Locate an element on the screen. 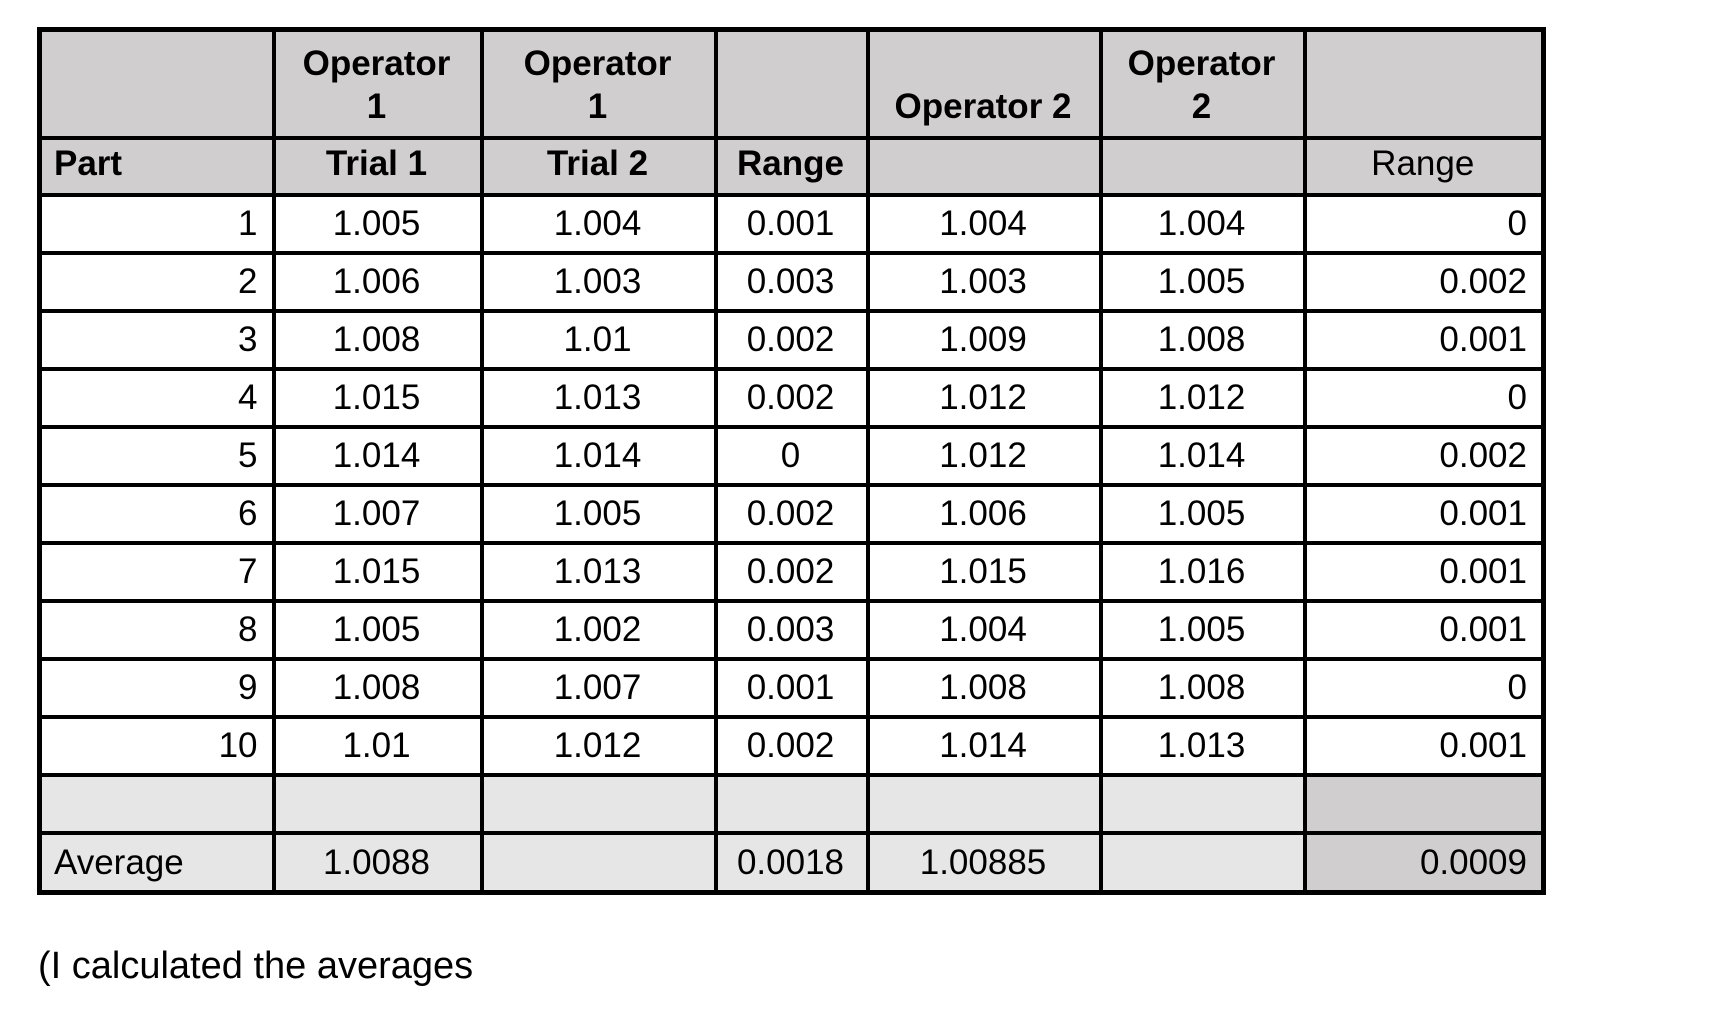 This screenshot has height=1016, width=1716. header-blank-op2t1 is located at coordinates (984, 166).